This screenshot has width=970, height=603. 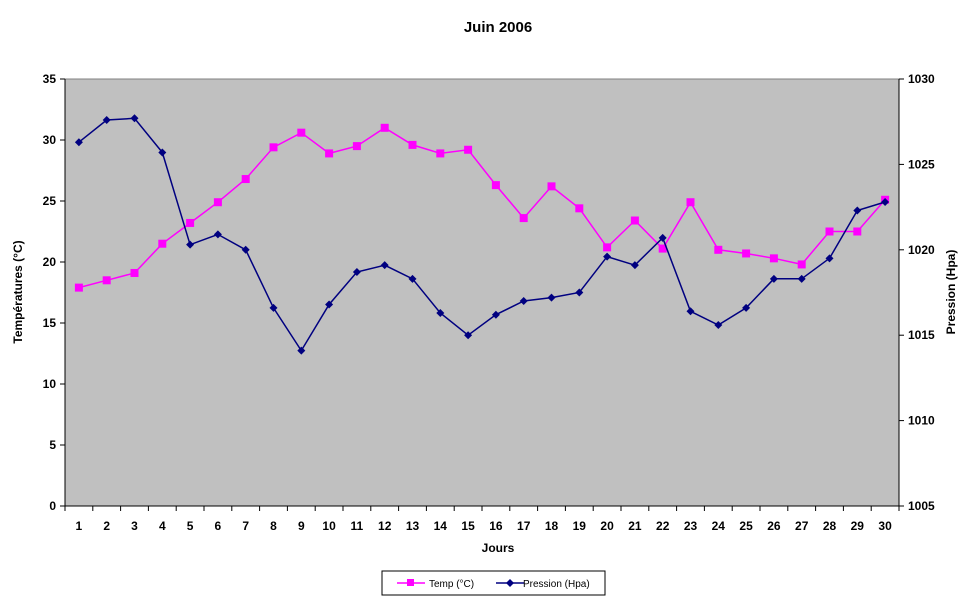 What do you see at coordinates (607, 526) in the screenshot?
I see `x-tick-label: 20` at bounding box center [607, 526].